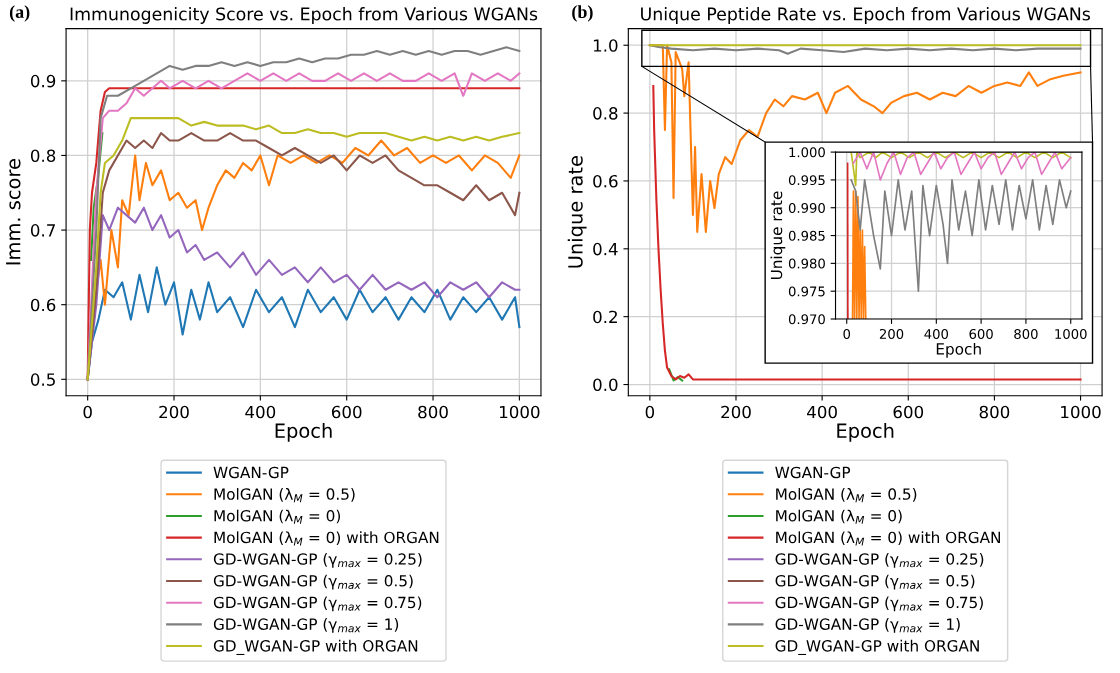  Describe the element at coordinates (605, 45) in the screenshot. I see `y-tick-label: 1.0` at that location.